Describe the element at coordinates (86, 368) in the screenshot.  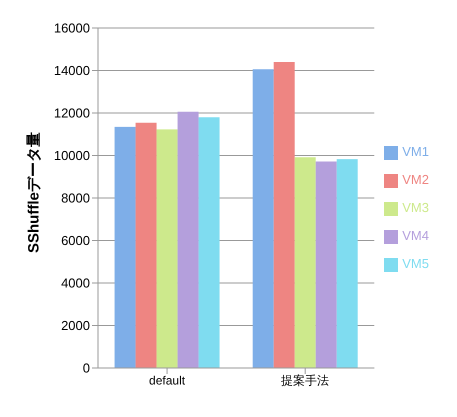
I see `y-tick-label: 0` at that location.